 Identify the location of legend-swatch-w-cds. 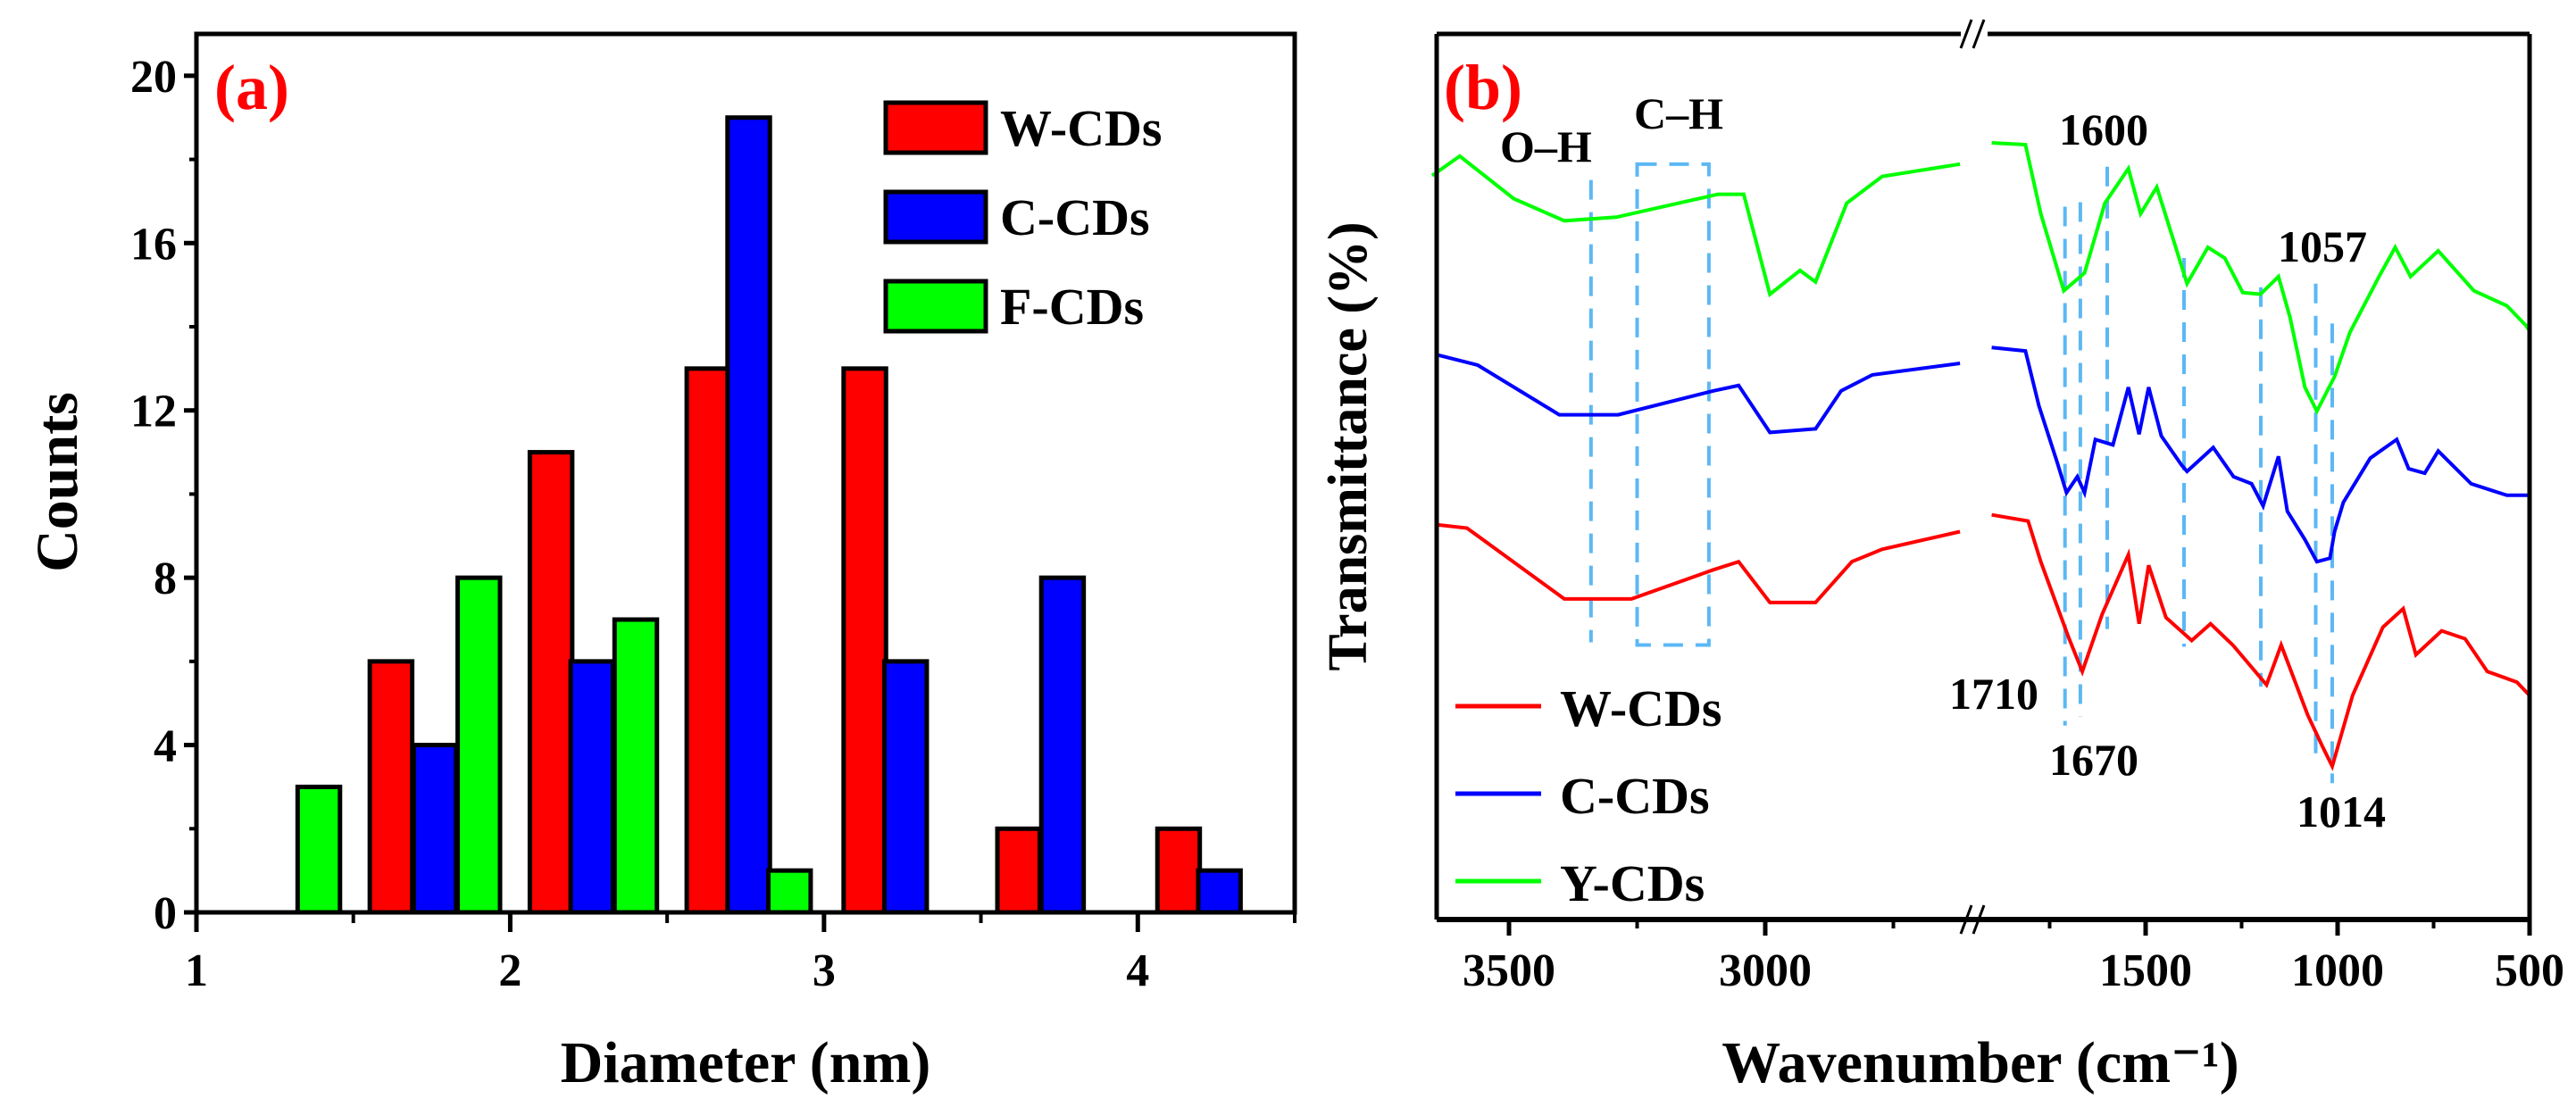
(935, 127).